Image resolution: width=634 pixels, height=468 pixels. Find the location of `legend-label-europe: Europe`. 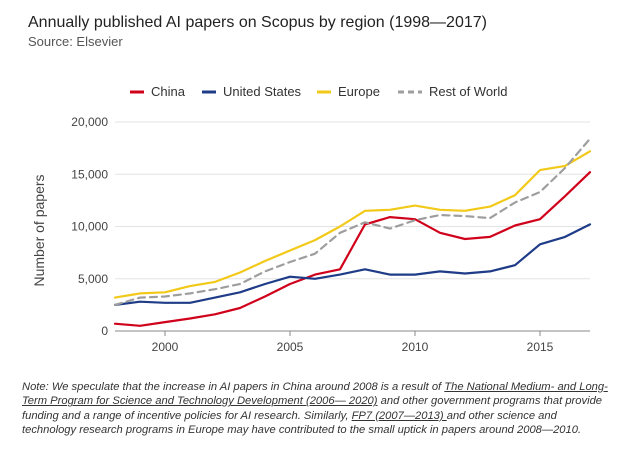

legend-label-europe: Europe is located at coordinates (359, 91).